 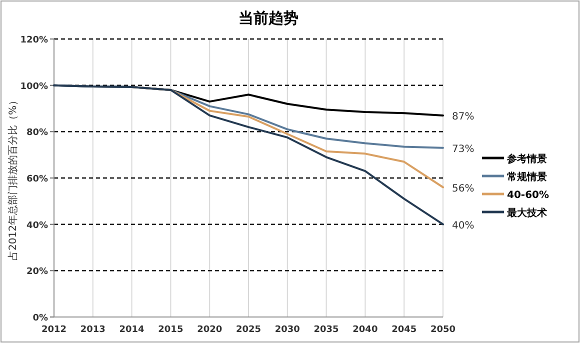 What do you see at coordinates (37, 179) in the screenshot?
I see `y-tick-label: 60%` at bounding box center [37, 179].